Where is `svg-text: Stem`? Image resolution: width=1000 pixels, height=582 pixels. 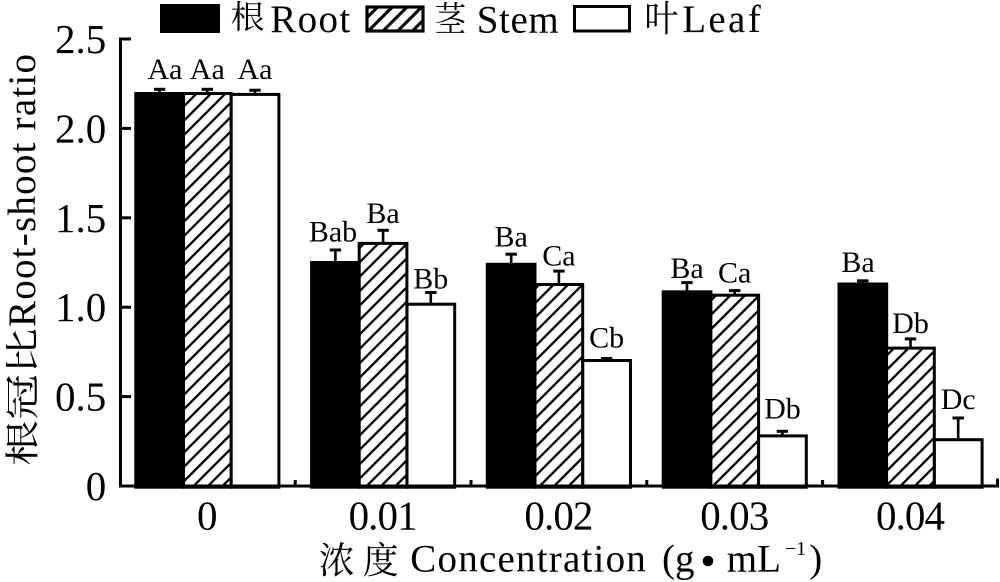
svg-text: Stem is located at coordinates (518, 20).